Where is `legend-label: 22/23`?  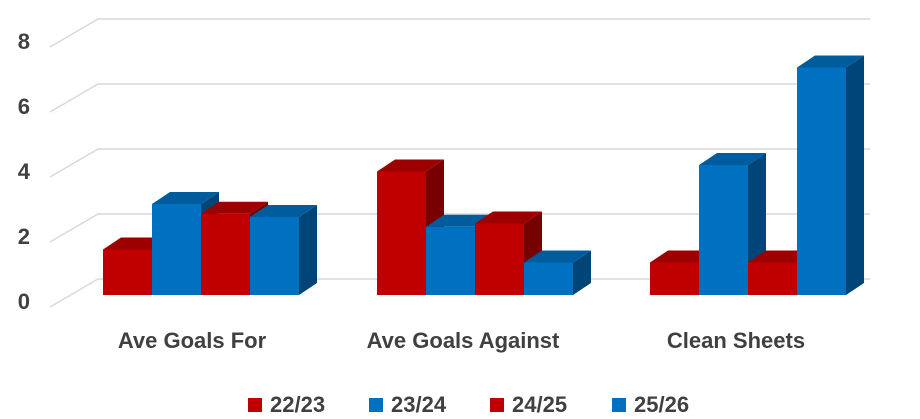
legend-label: 22/23 is located at coordinates (297, 404).